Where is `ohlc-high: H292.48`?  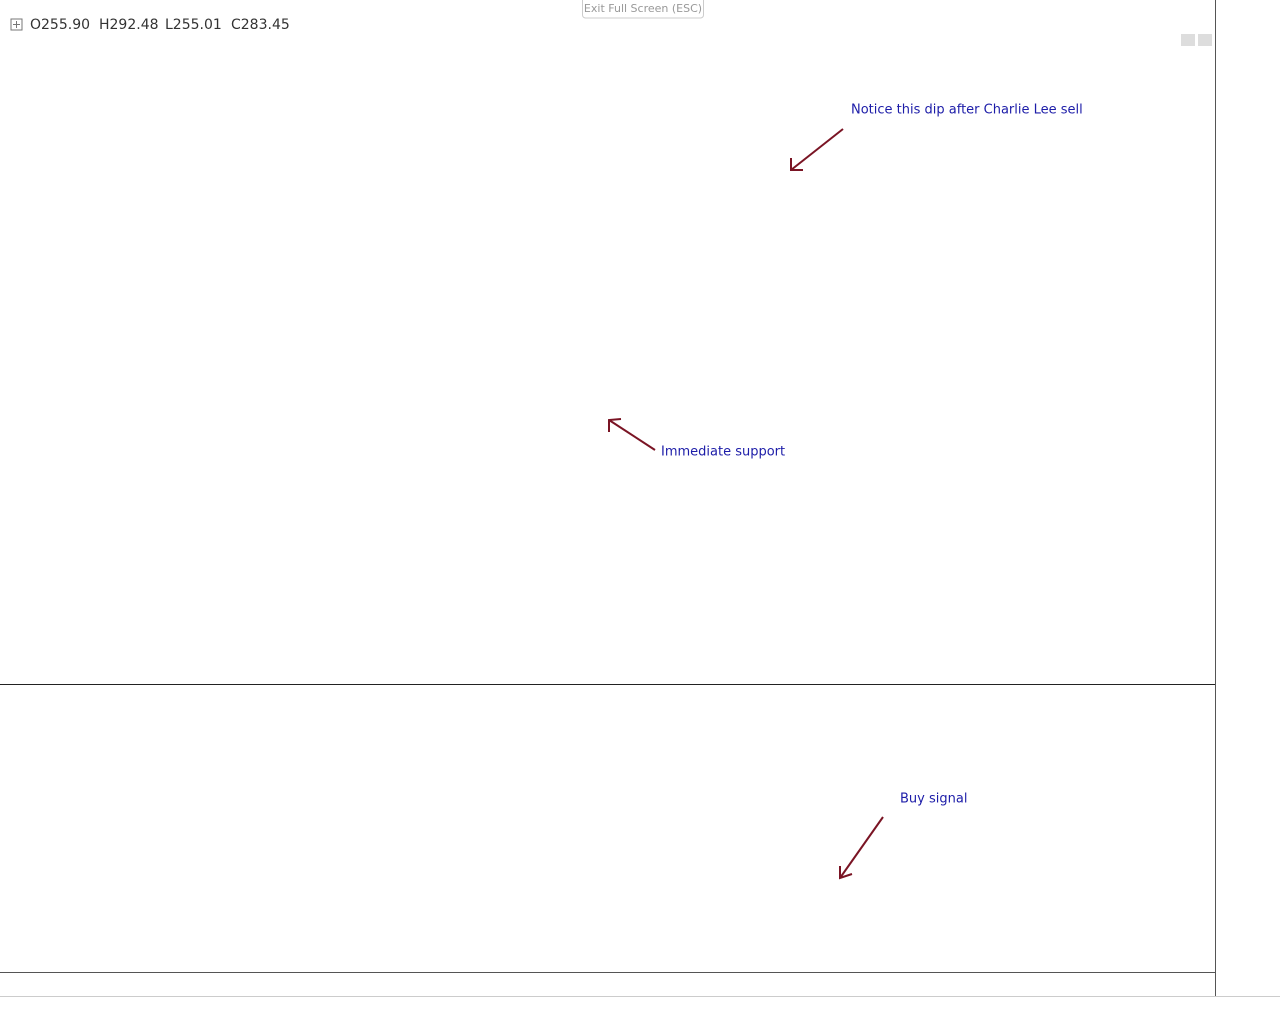
ohlc-high: H292.48 is located at coordinates (129, 25).